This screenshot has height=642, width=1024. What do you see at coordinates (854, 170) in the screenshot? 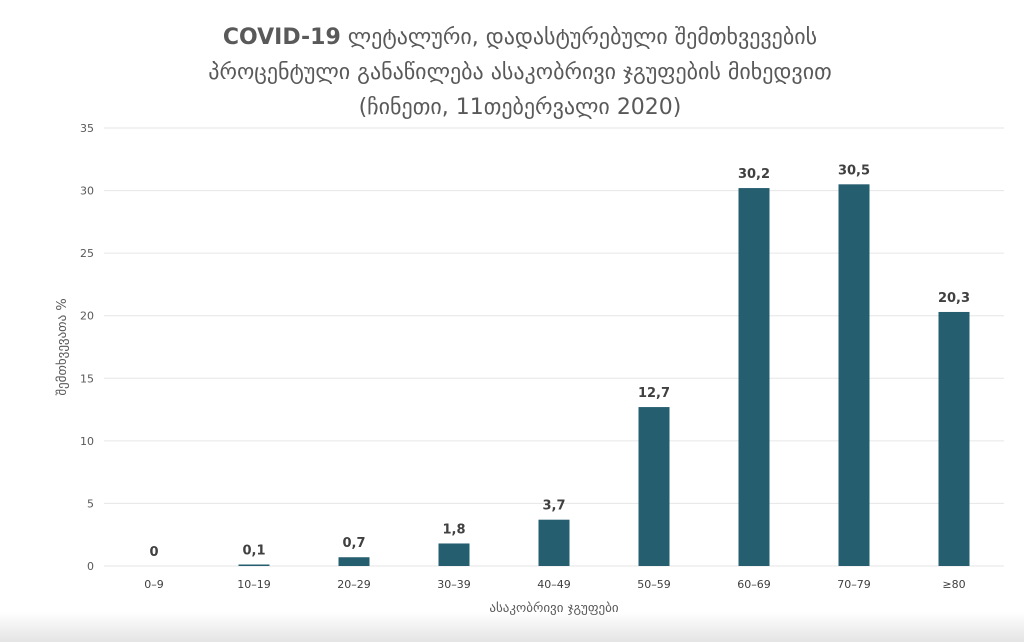
I see `bar-data-label: 30,5` at bounding box center [854, 170].